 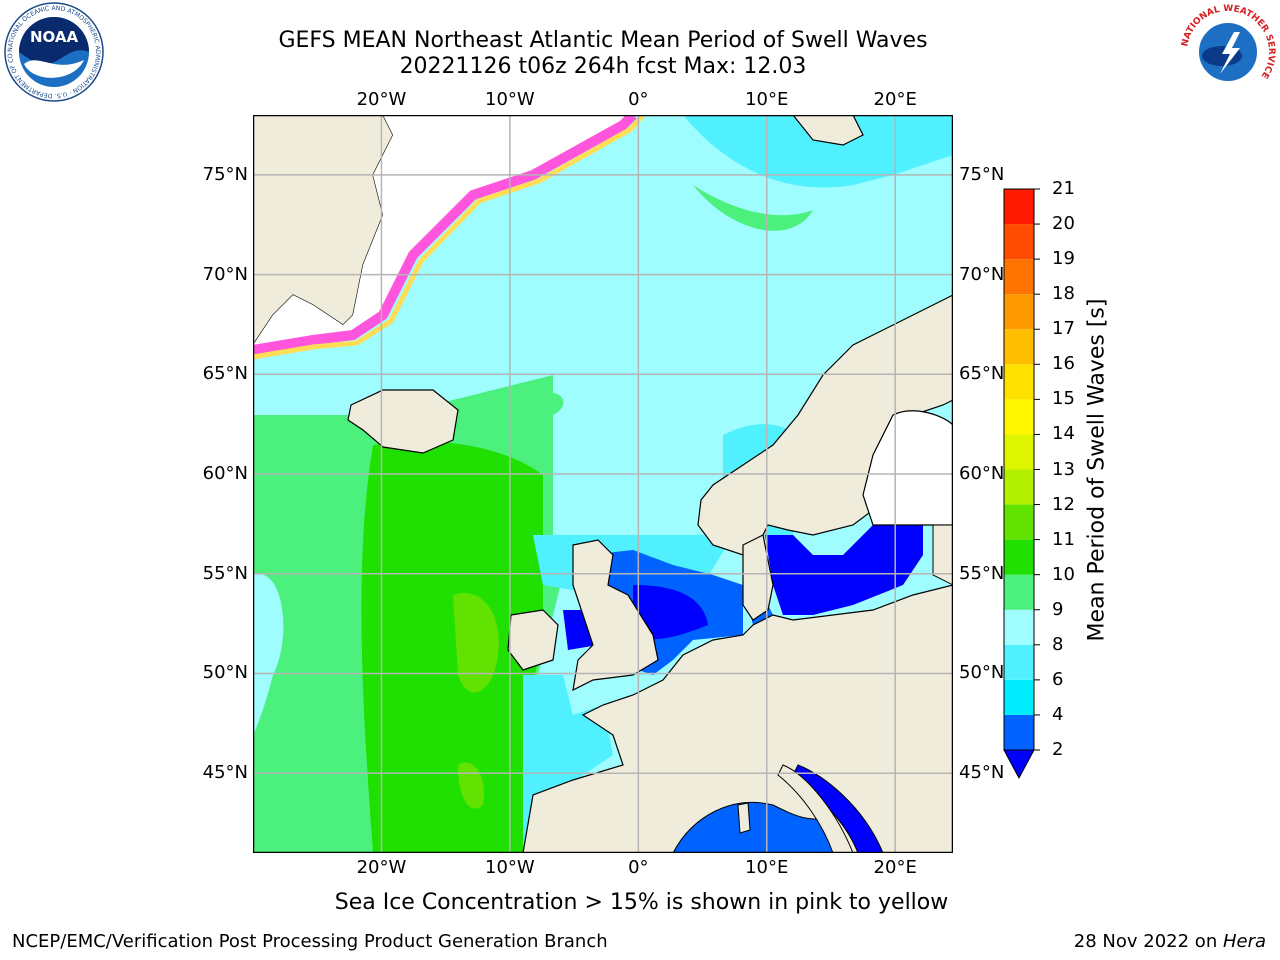 I want to click on lon-tick-bottom-3: 10°E, so click(x=767, y=867).